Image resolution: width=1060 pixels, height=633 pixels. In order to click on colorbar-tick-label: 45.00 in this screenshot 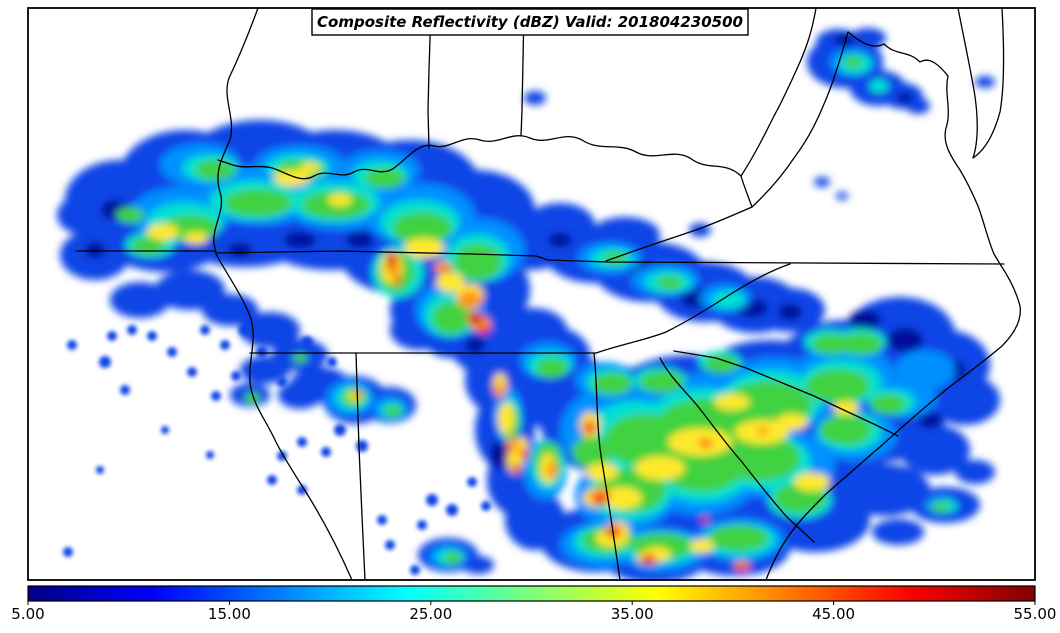, I will do `click(833, 614)`.